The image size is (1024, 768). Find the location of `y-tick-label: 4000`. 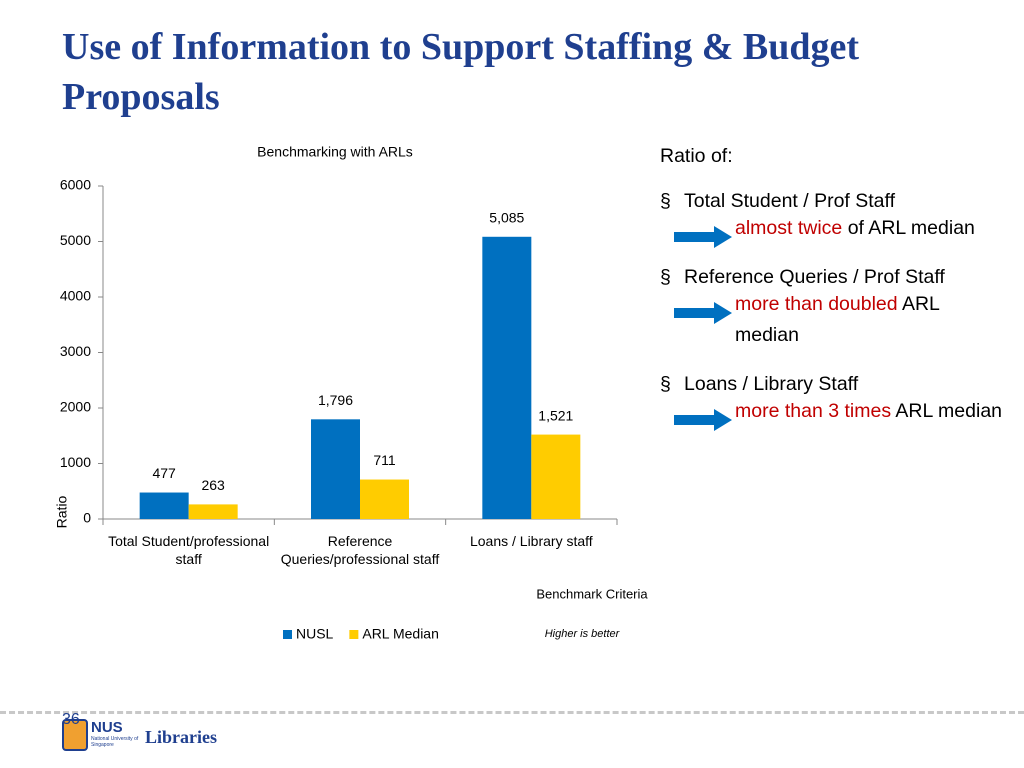

y-tick-label: 4000 is located at coordinates (75, 296).